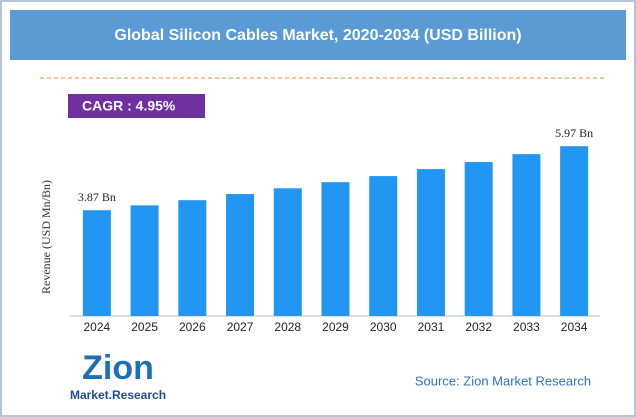  I want to click on x-tick-label: 2027, so click(240, 327).